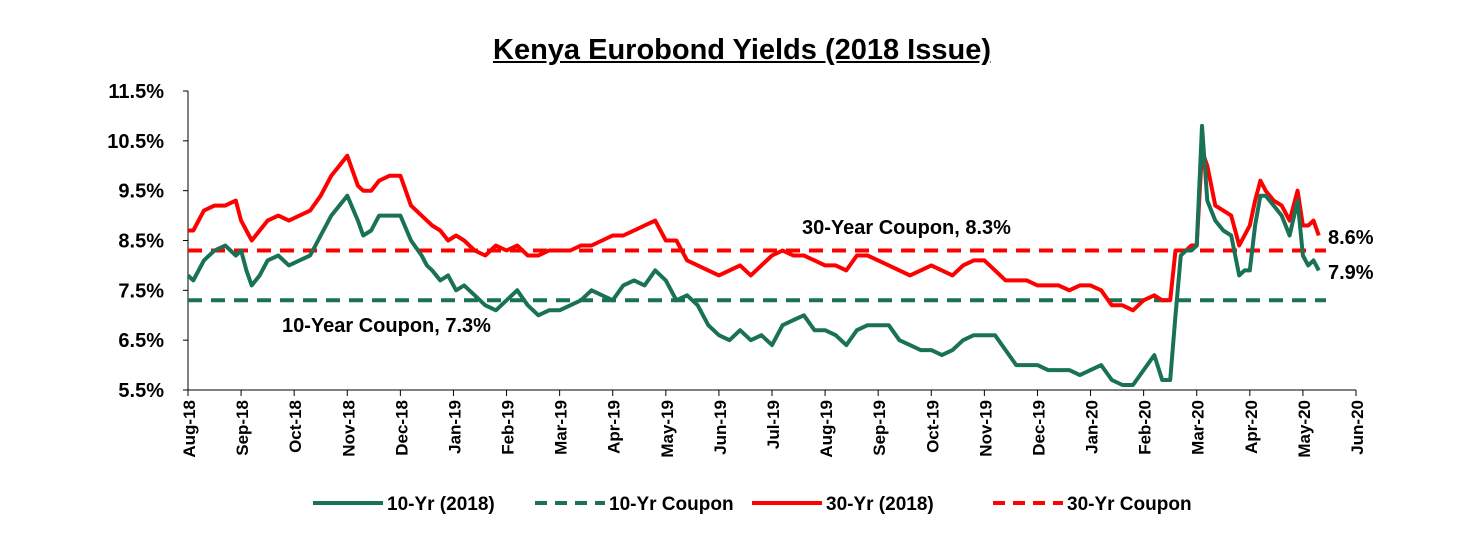 The width and height of the screenshot is (1484, 544). Describe the element at coordinates (1129, 504) in the screenshot. I see `legend-label: 30-Yr Coupon` at that location.